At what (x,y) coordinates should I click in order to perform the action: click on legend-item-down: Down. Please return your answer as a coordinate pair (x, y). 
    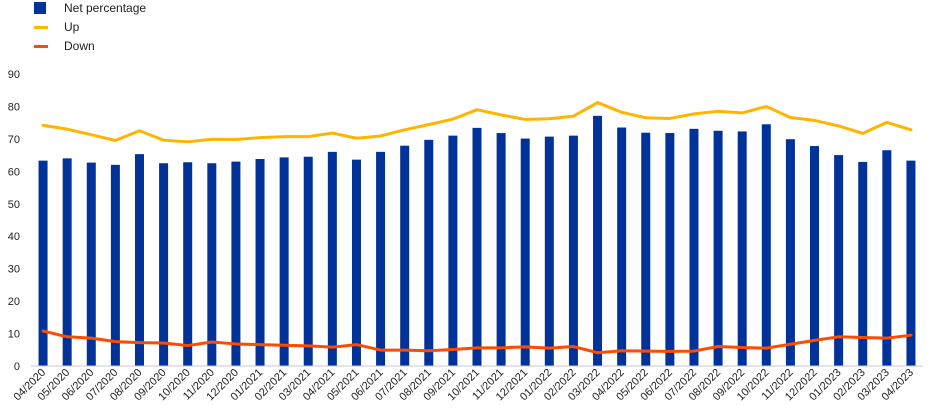
    Looking at the image, I should click on (64, 46).